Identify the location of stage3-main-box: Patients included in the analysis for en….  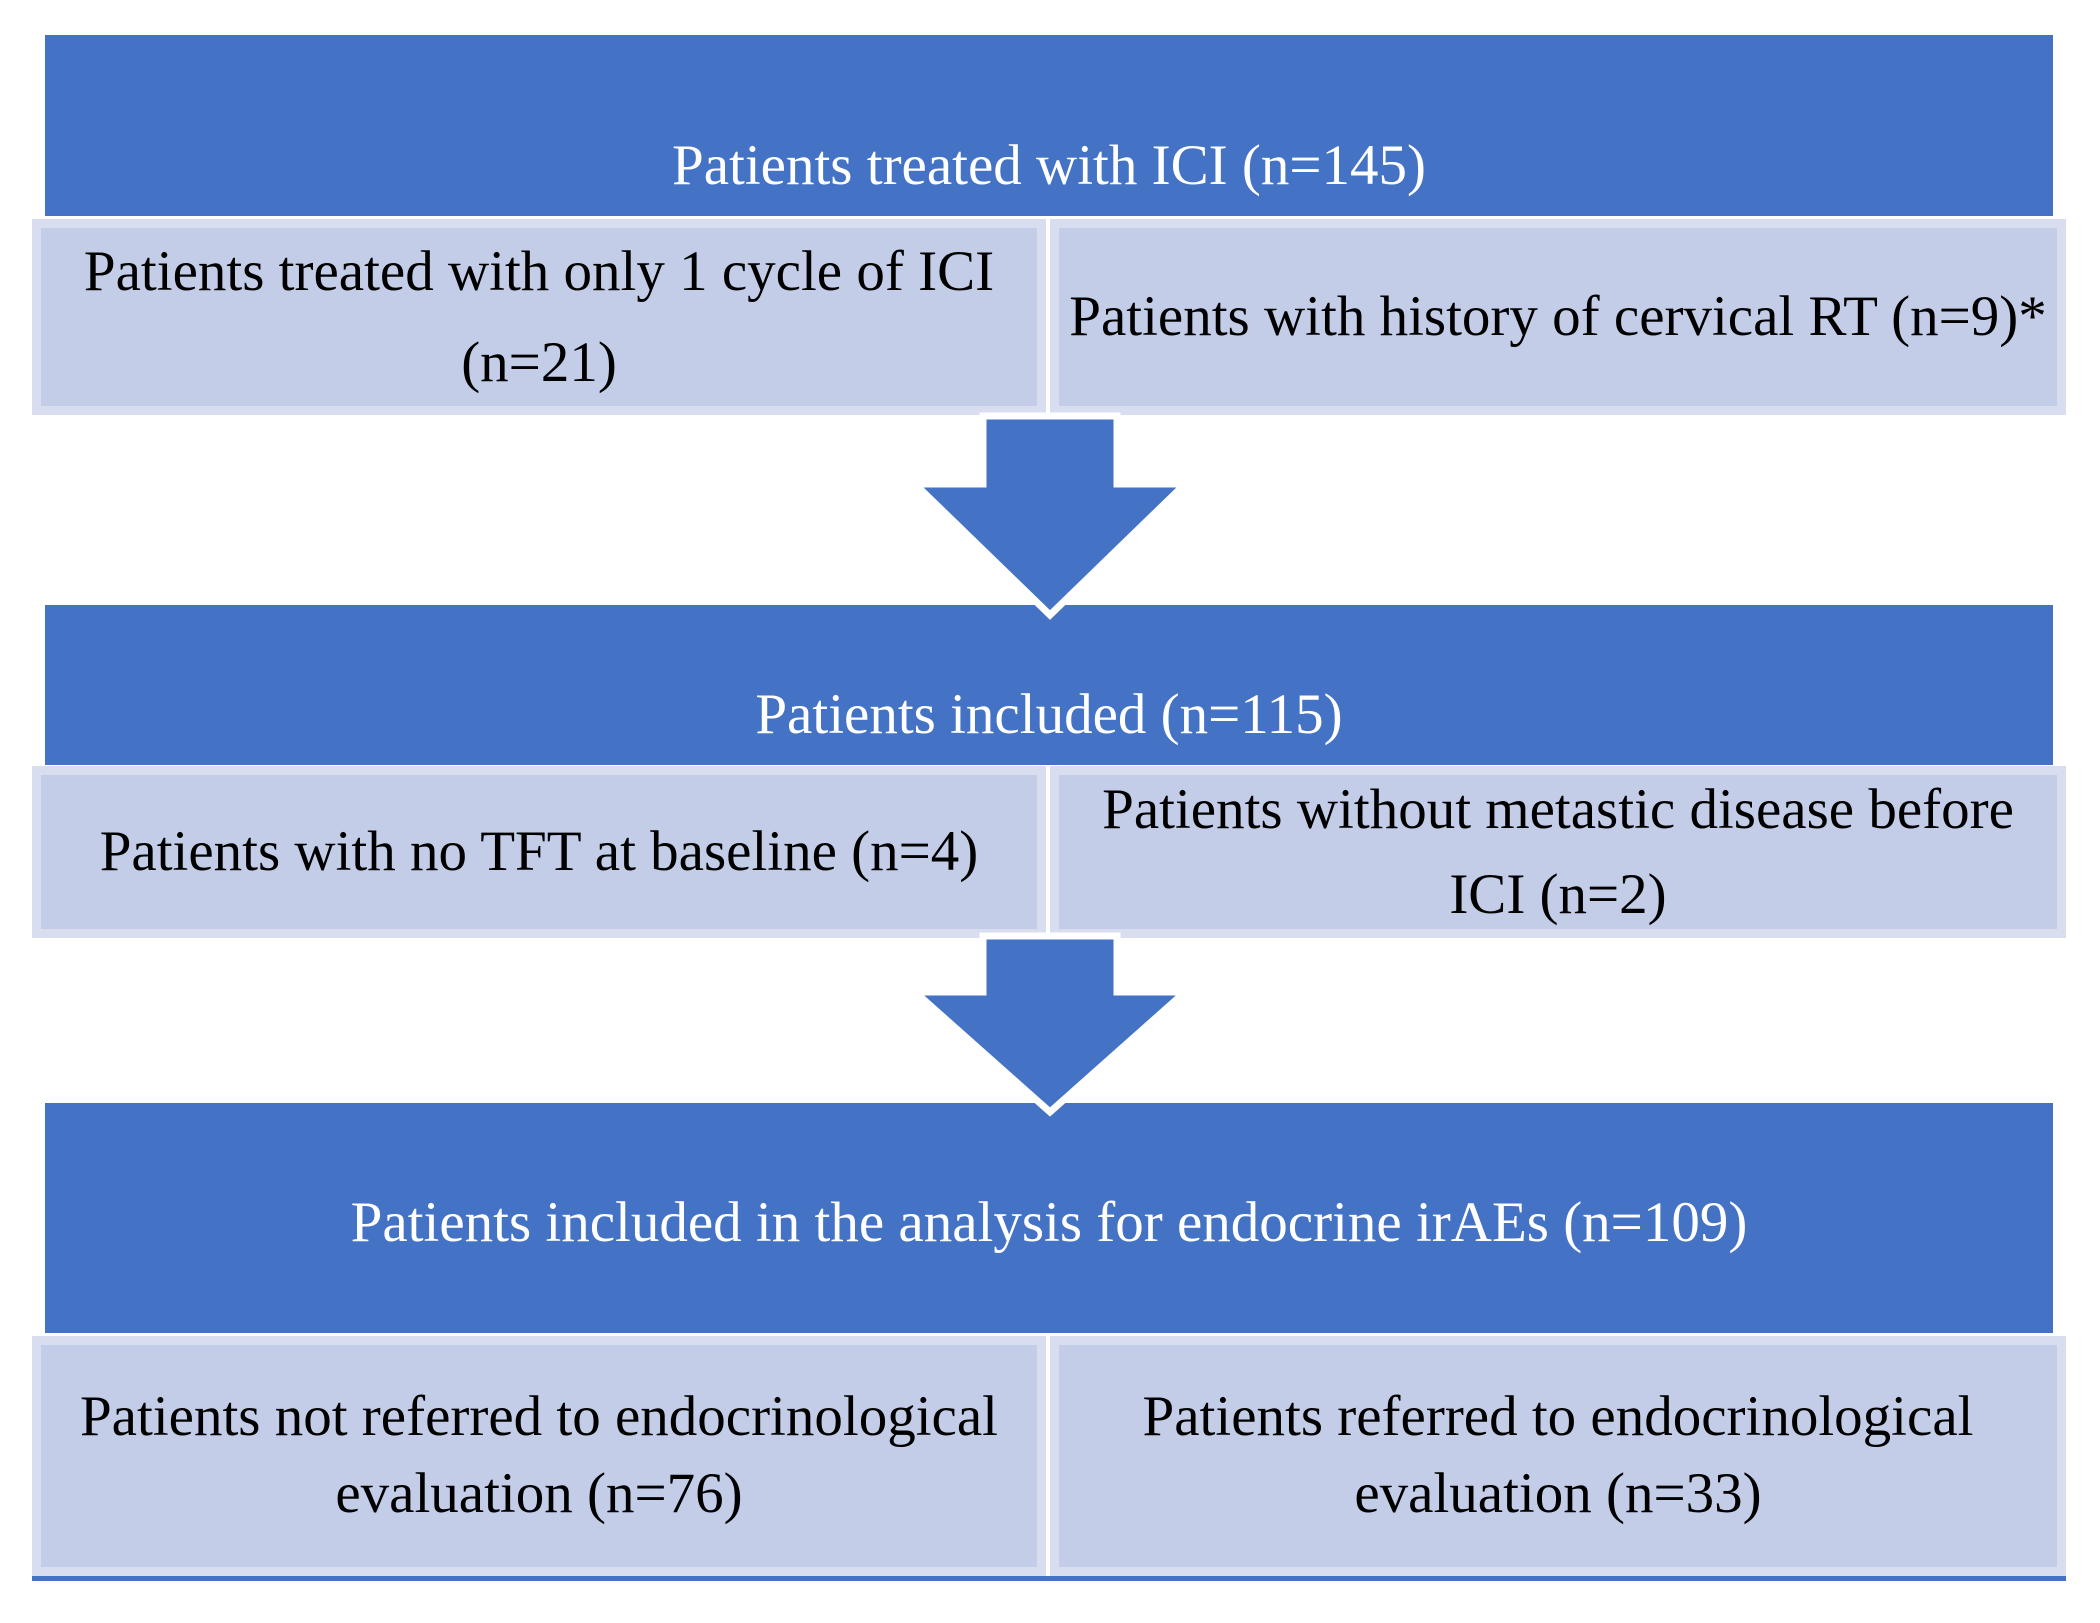
(1049, 1218).